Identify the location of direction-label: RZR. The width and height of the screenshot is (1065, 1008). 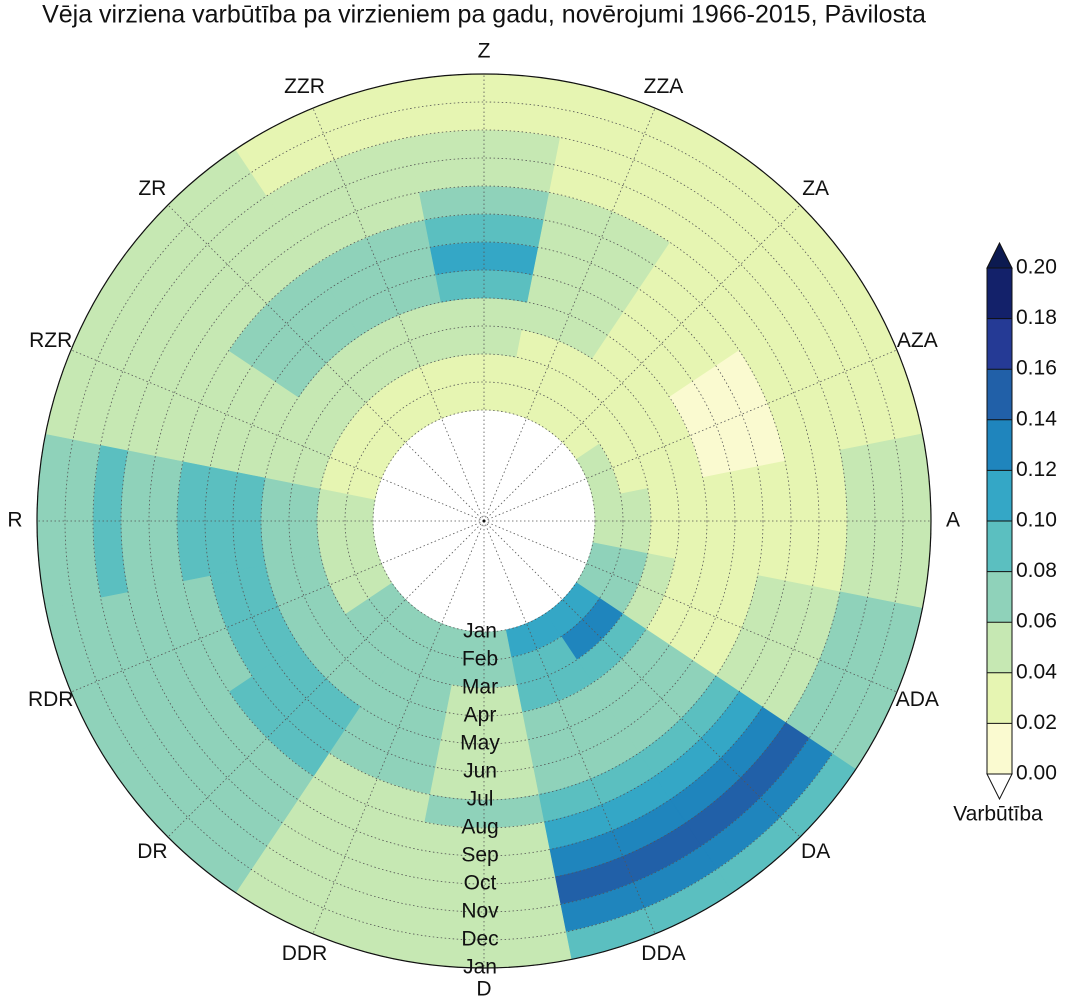
(50, 340).